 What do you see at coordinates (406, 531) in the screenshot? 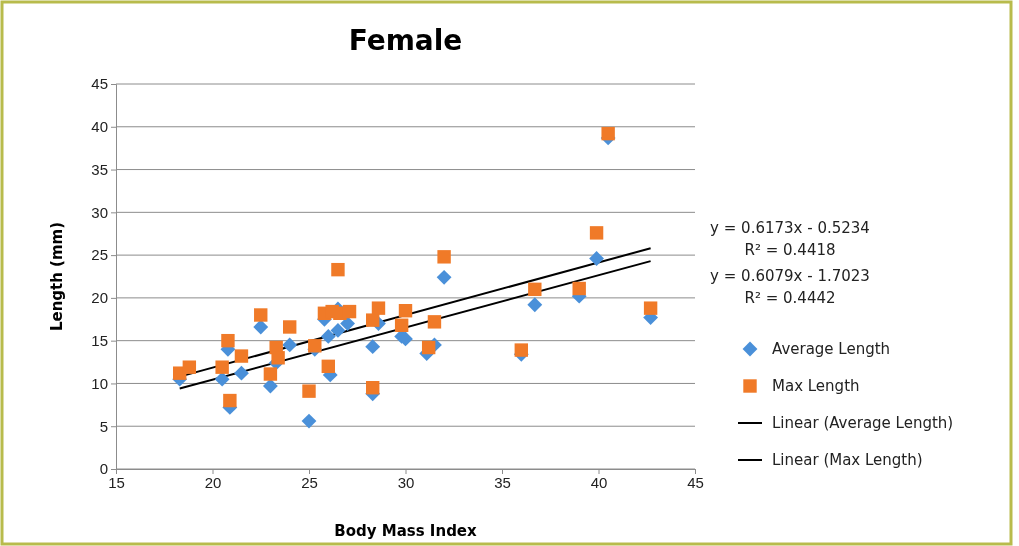
I see `x-axis-title: Body Mass Index` at bounding box center [406, 531].